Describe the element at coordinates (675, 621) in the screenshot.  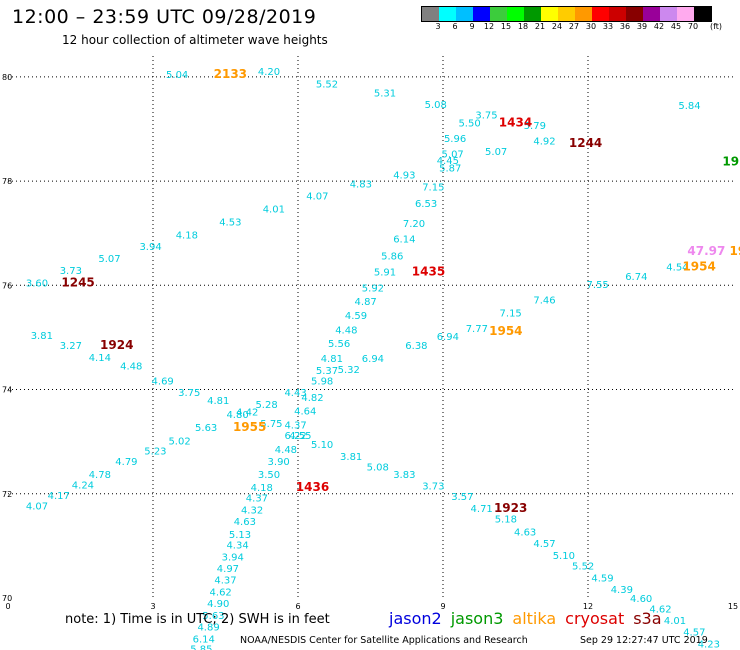
I see `wave-height-value: 4.01` at that location.